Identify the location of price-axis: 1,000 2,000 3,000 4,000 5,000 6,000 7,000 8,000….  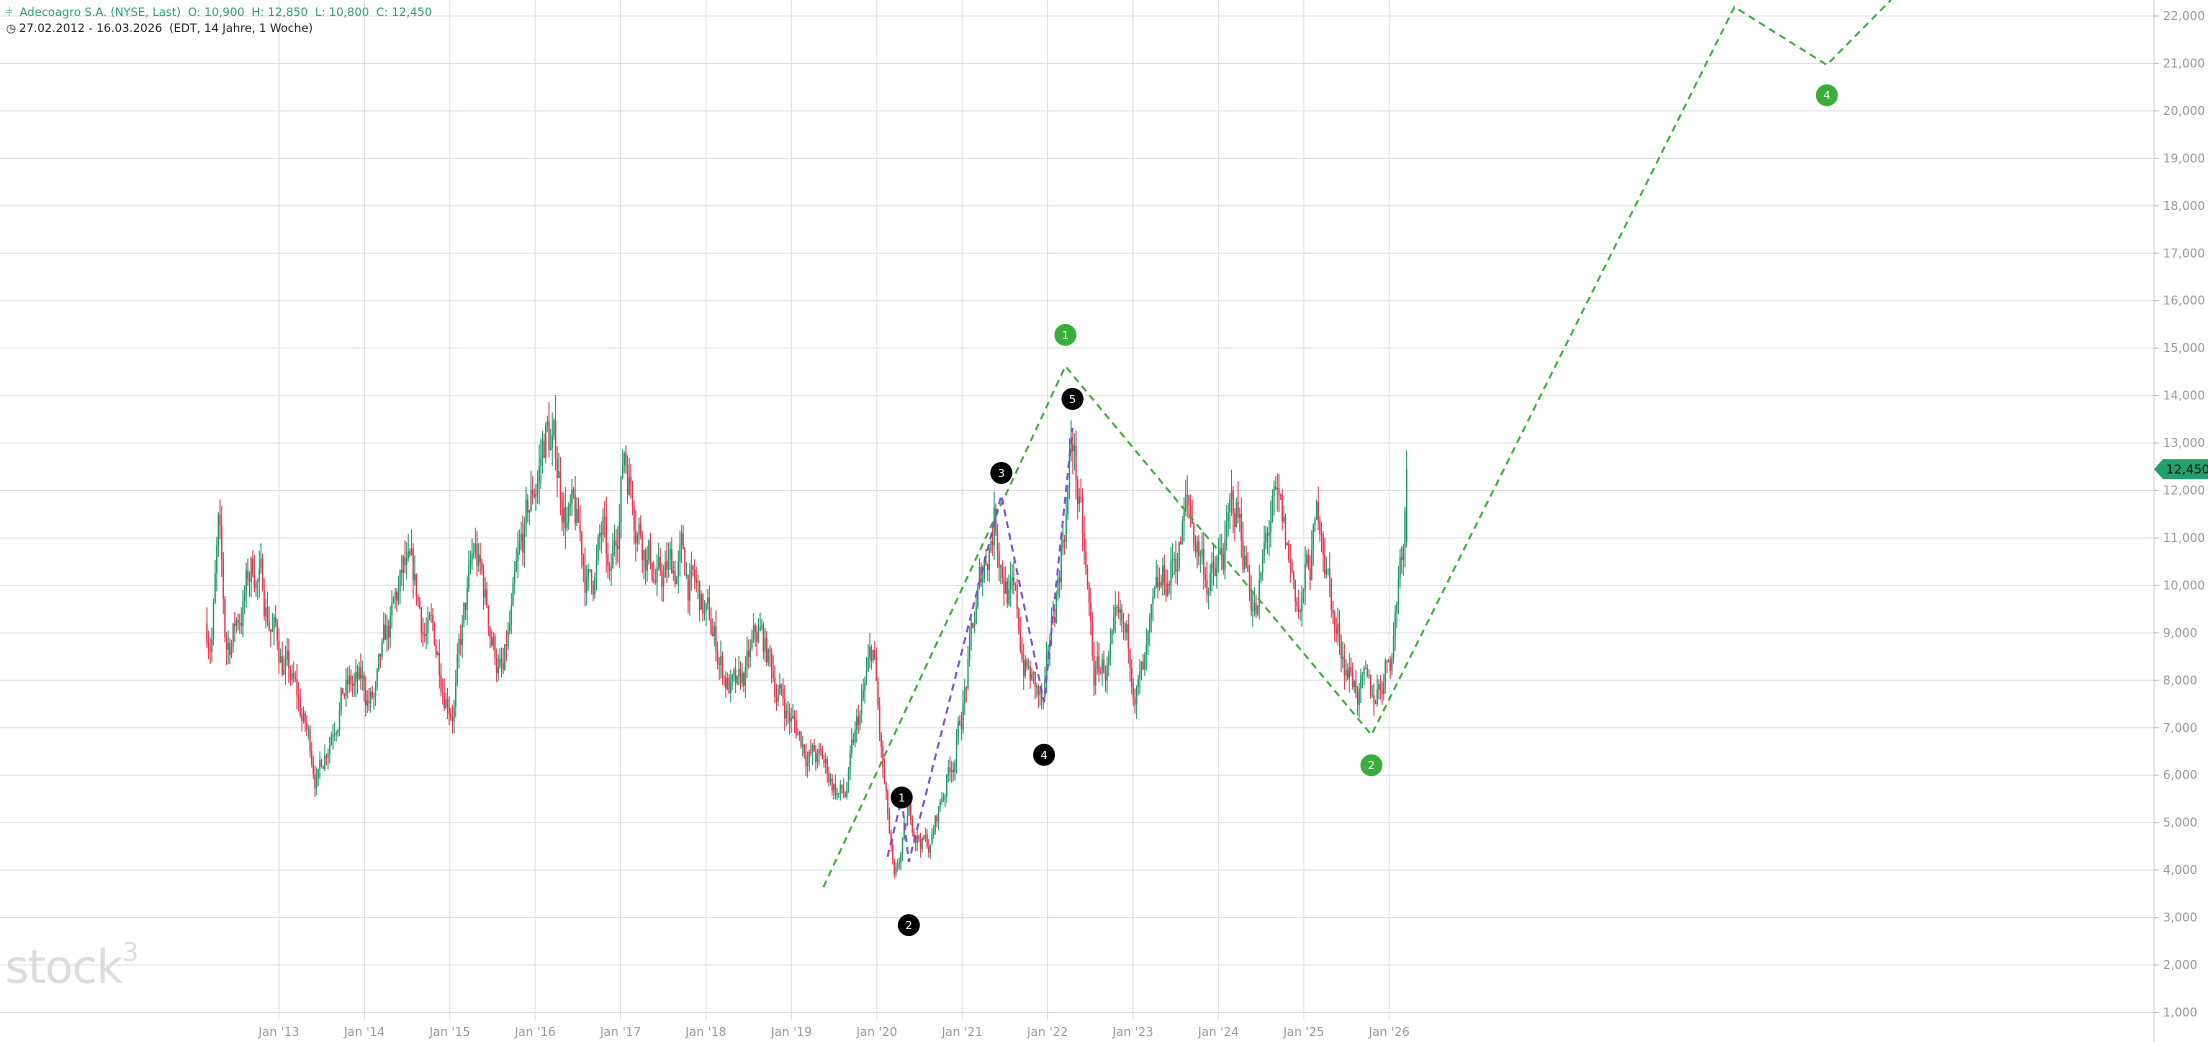
(2179, 514).